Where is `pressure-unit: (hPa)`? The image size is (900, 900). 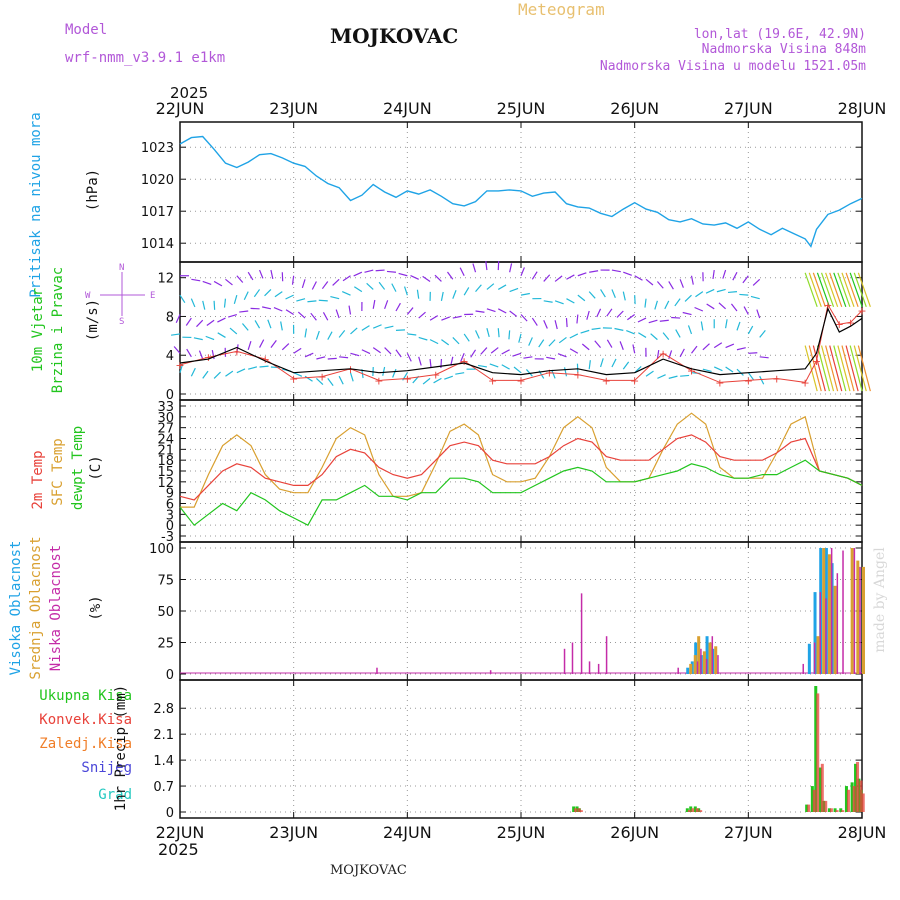
pressure-unit: (hPa) is located at coordinates (93, 190).